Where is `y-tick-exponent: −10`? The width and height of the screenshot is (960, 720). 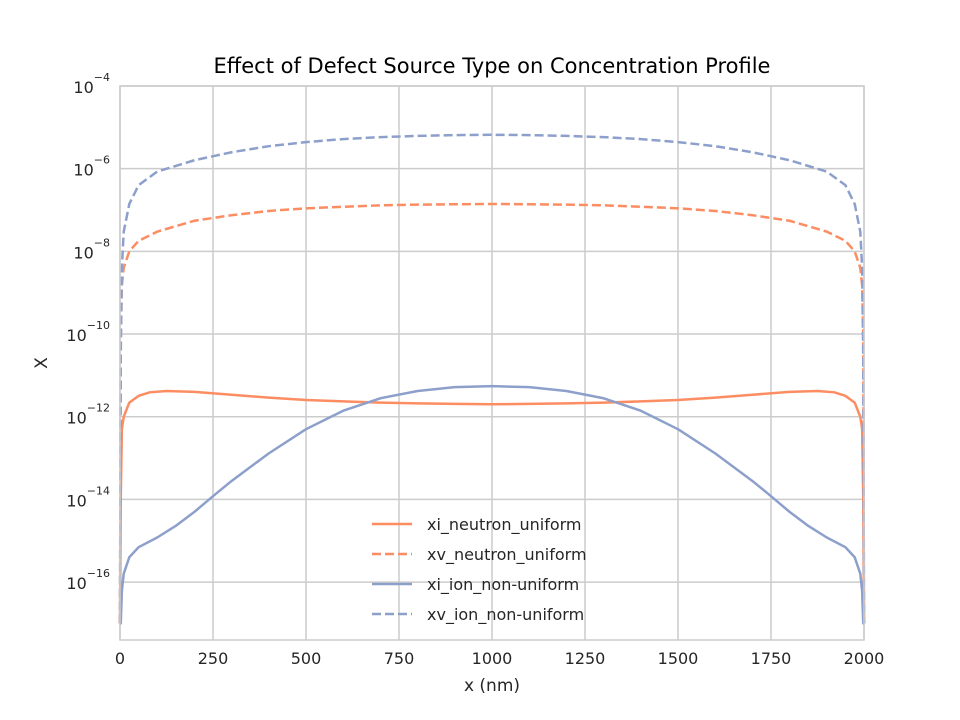 y-tick-exponent: −10 is located at coordinates (98, 325).